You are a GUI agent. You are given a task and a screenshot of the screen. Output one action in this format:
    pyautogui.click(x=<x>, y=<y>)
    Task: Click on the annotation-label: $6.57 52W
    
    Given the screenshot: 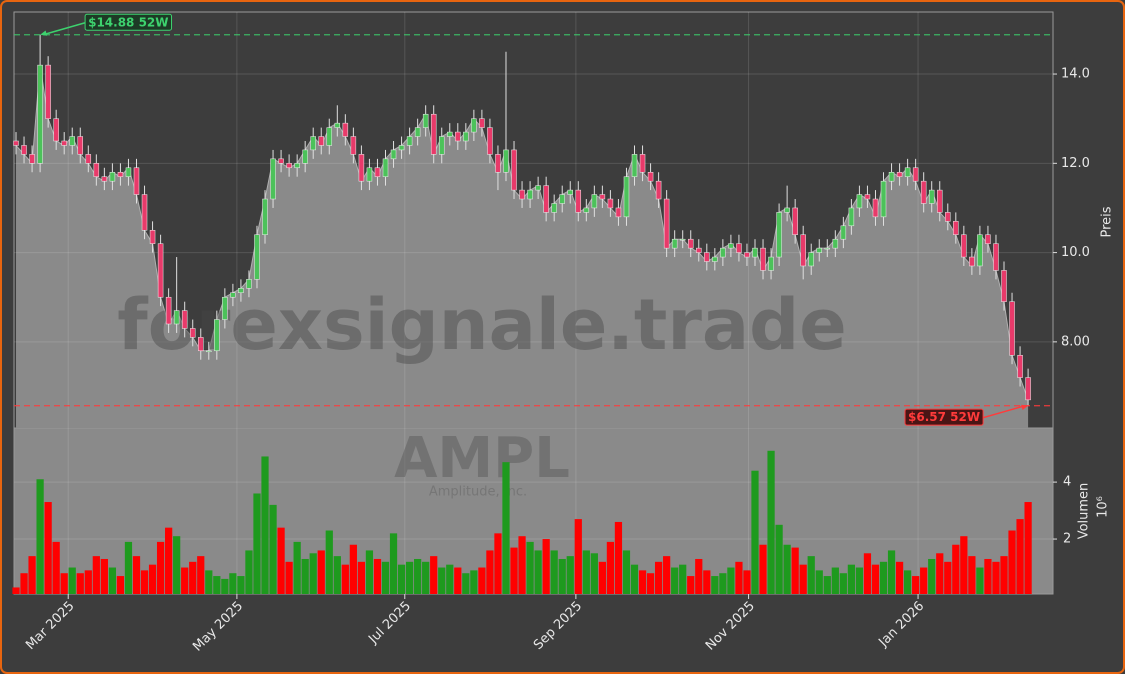 What is the action you would take?
    pyautogui.click(x=944, y=417)
    